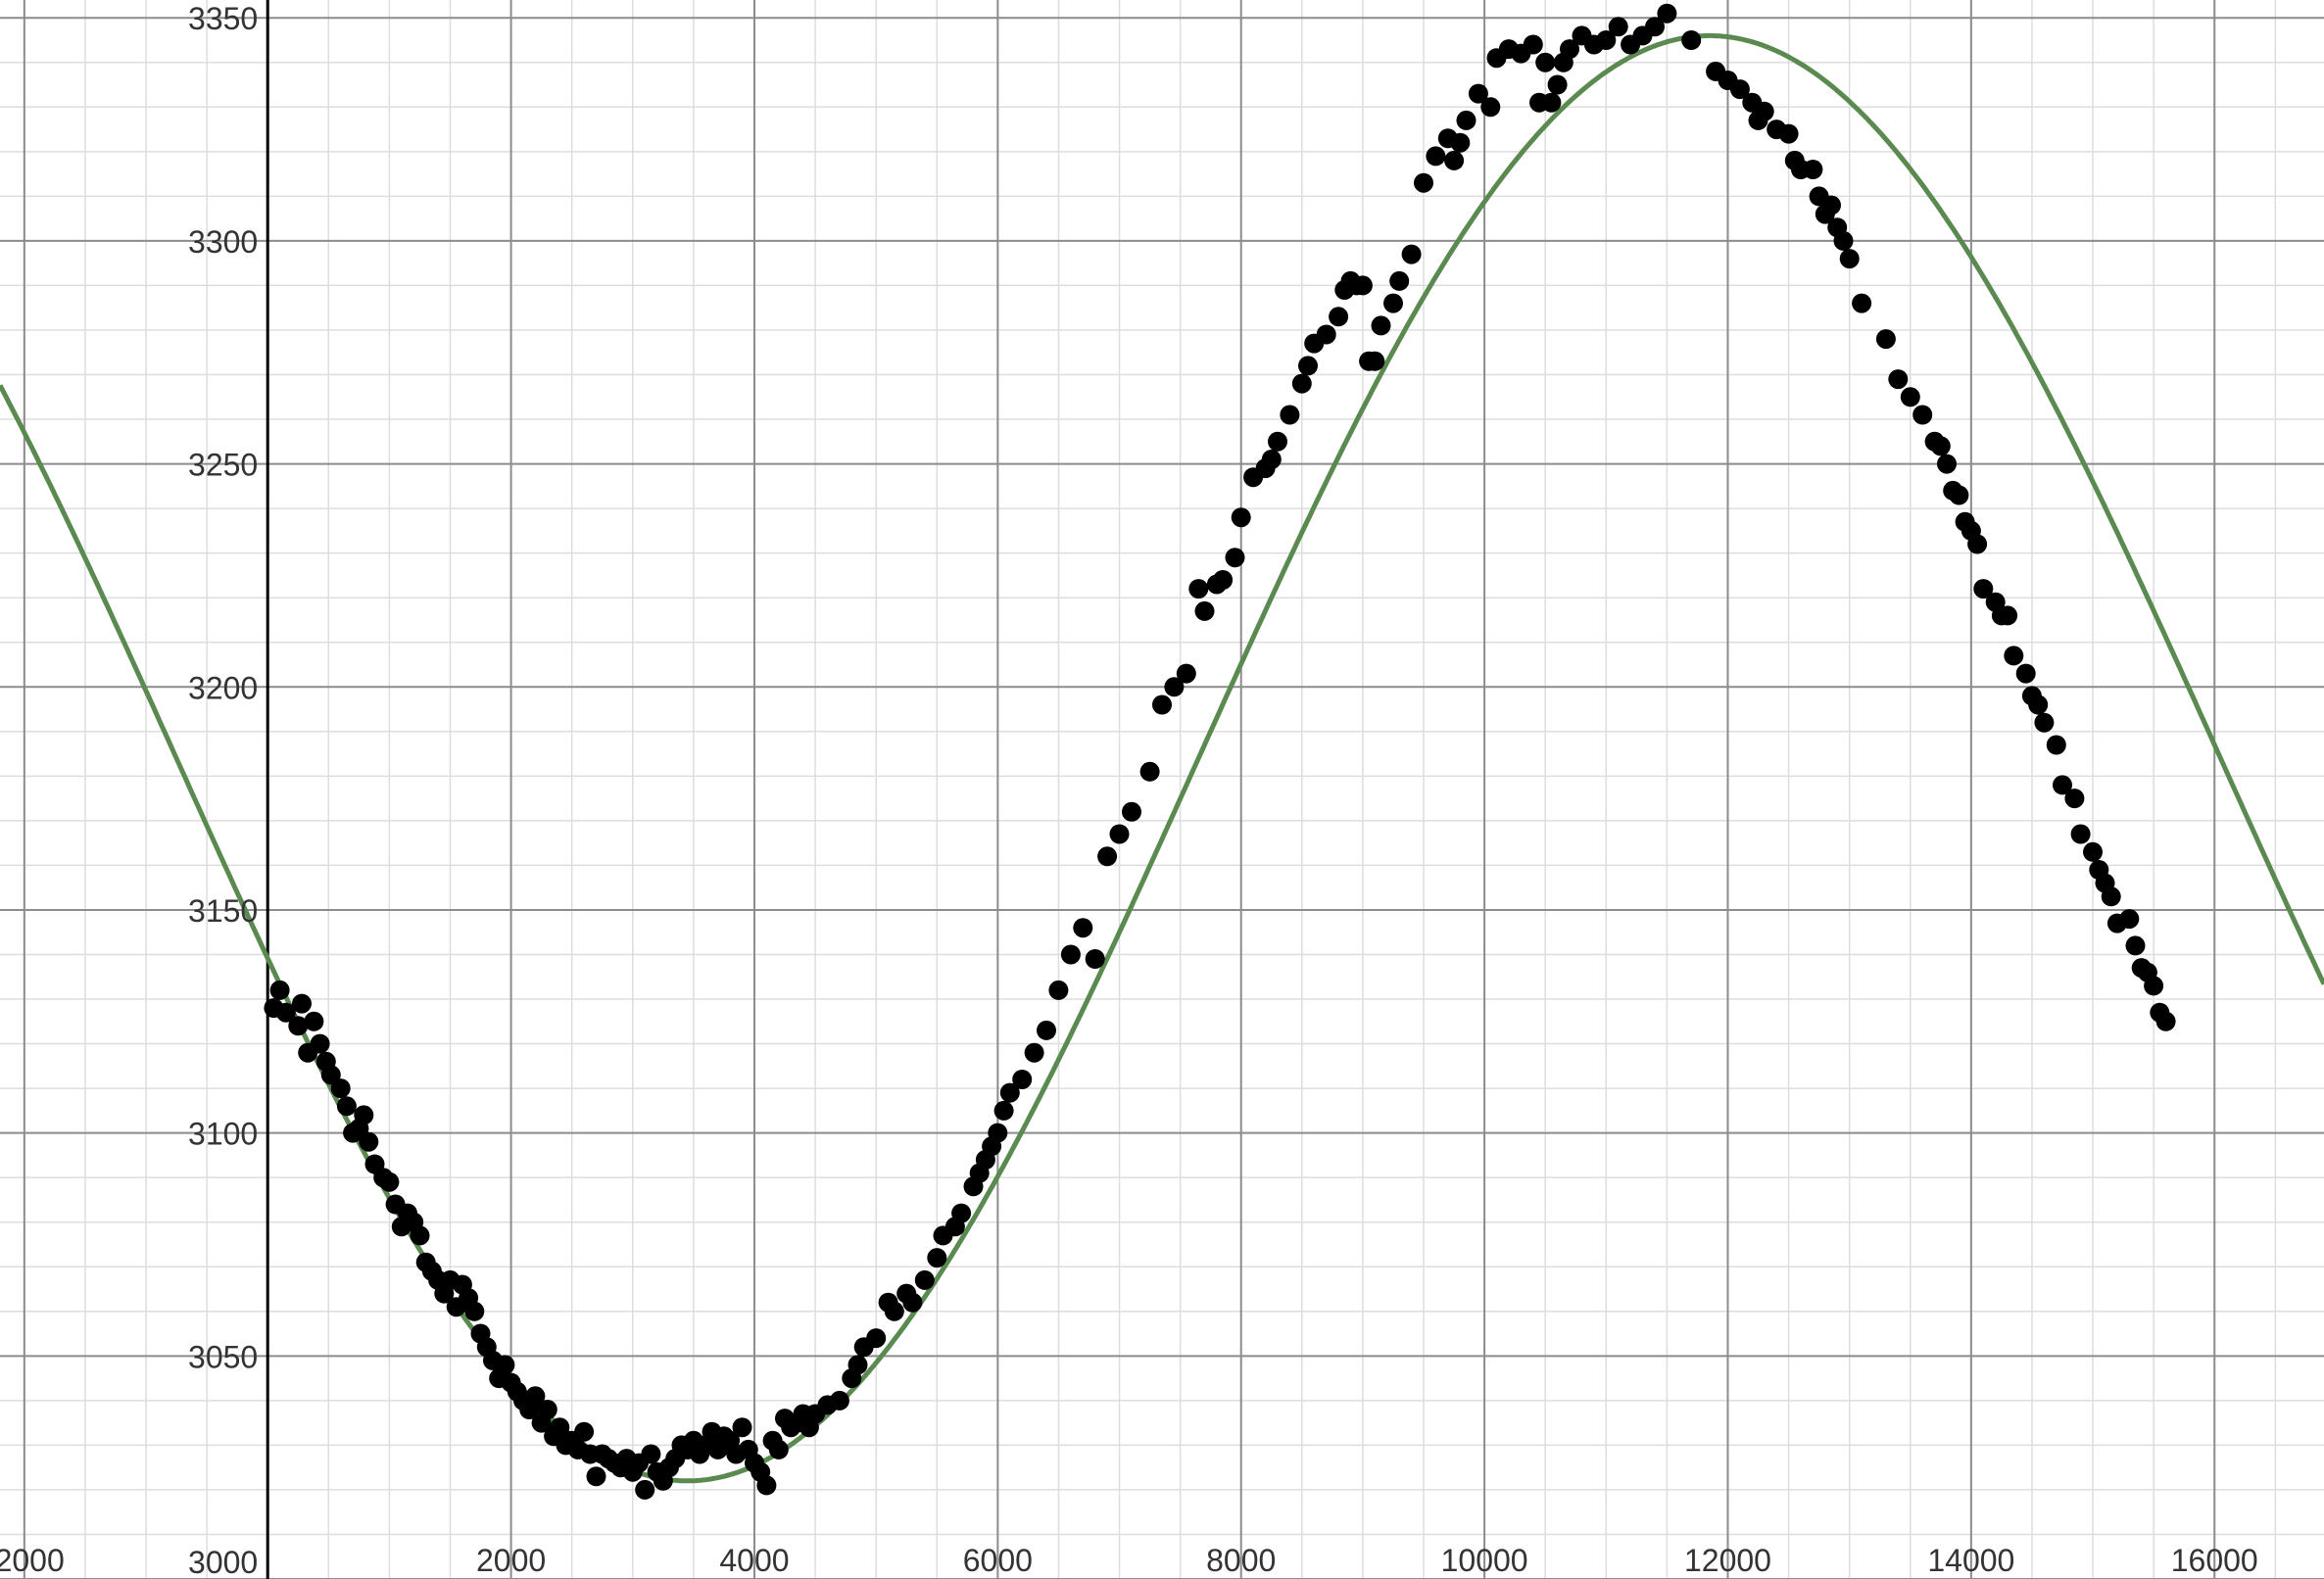 The width and height of the screenshot is (2324, 1579). Describe the element at coordinates (223, 687) in the screenshot. I see `y-tick-label: 3200` at that location.